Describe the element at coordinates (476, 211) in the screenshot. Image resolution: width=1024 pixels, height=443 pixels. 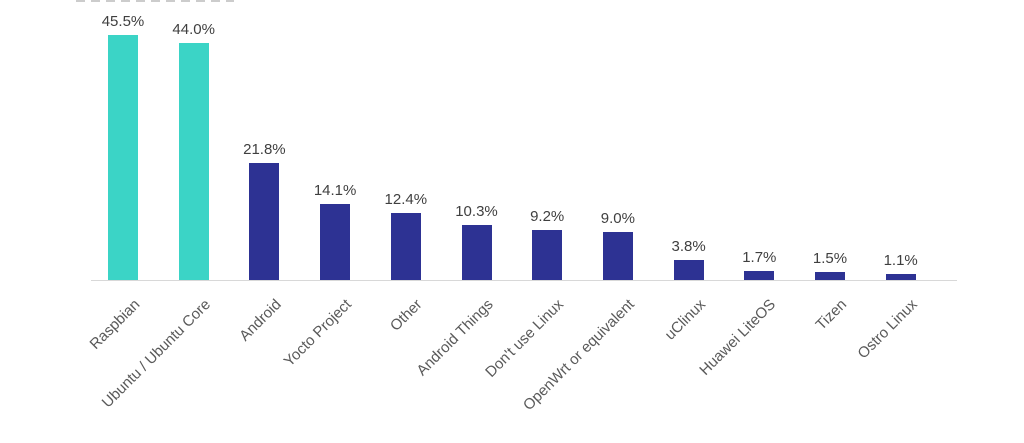
I see `bar-value-label: 10.3%` at that location.